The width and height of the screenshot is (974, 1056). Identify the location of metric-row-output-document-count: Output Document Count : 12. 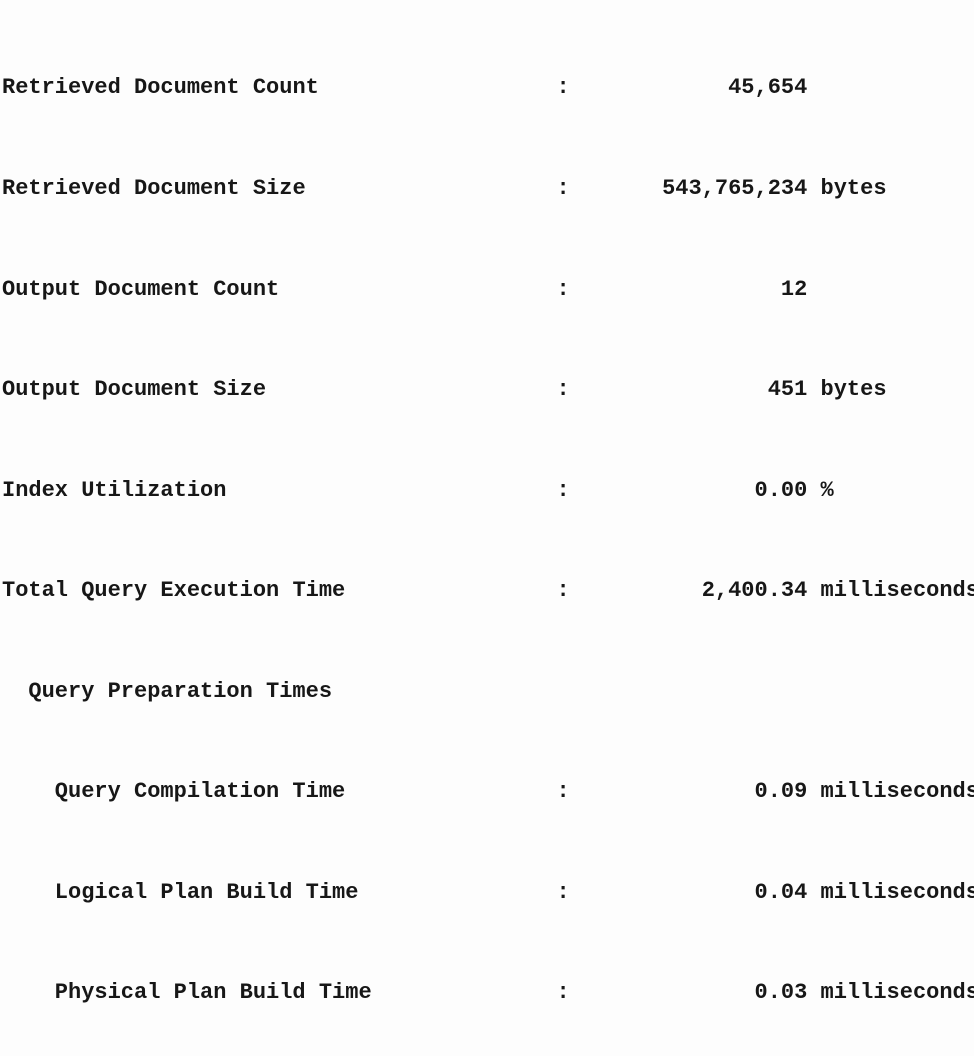
(487, 289).